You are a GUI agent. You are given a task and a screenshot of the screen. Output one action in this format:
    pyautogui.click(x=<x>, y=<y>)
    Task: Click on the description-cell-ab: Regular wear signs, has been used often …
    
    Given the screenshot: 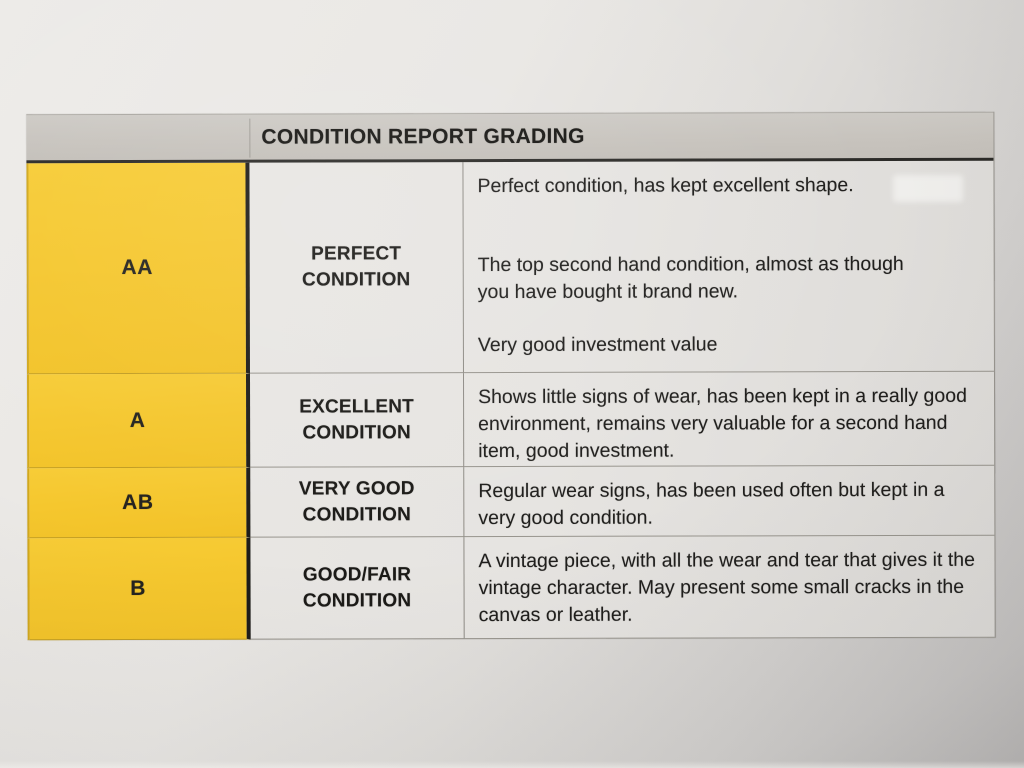 What is the action you would take?
    pyautogui.click(x=729, y=501)
    